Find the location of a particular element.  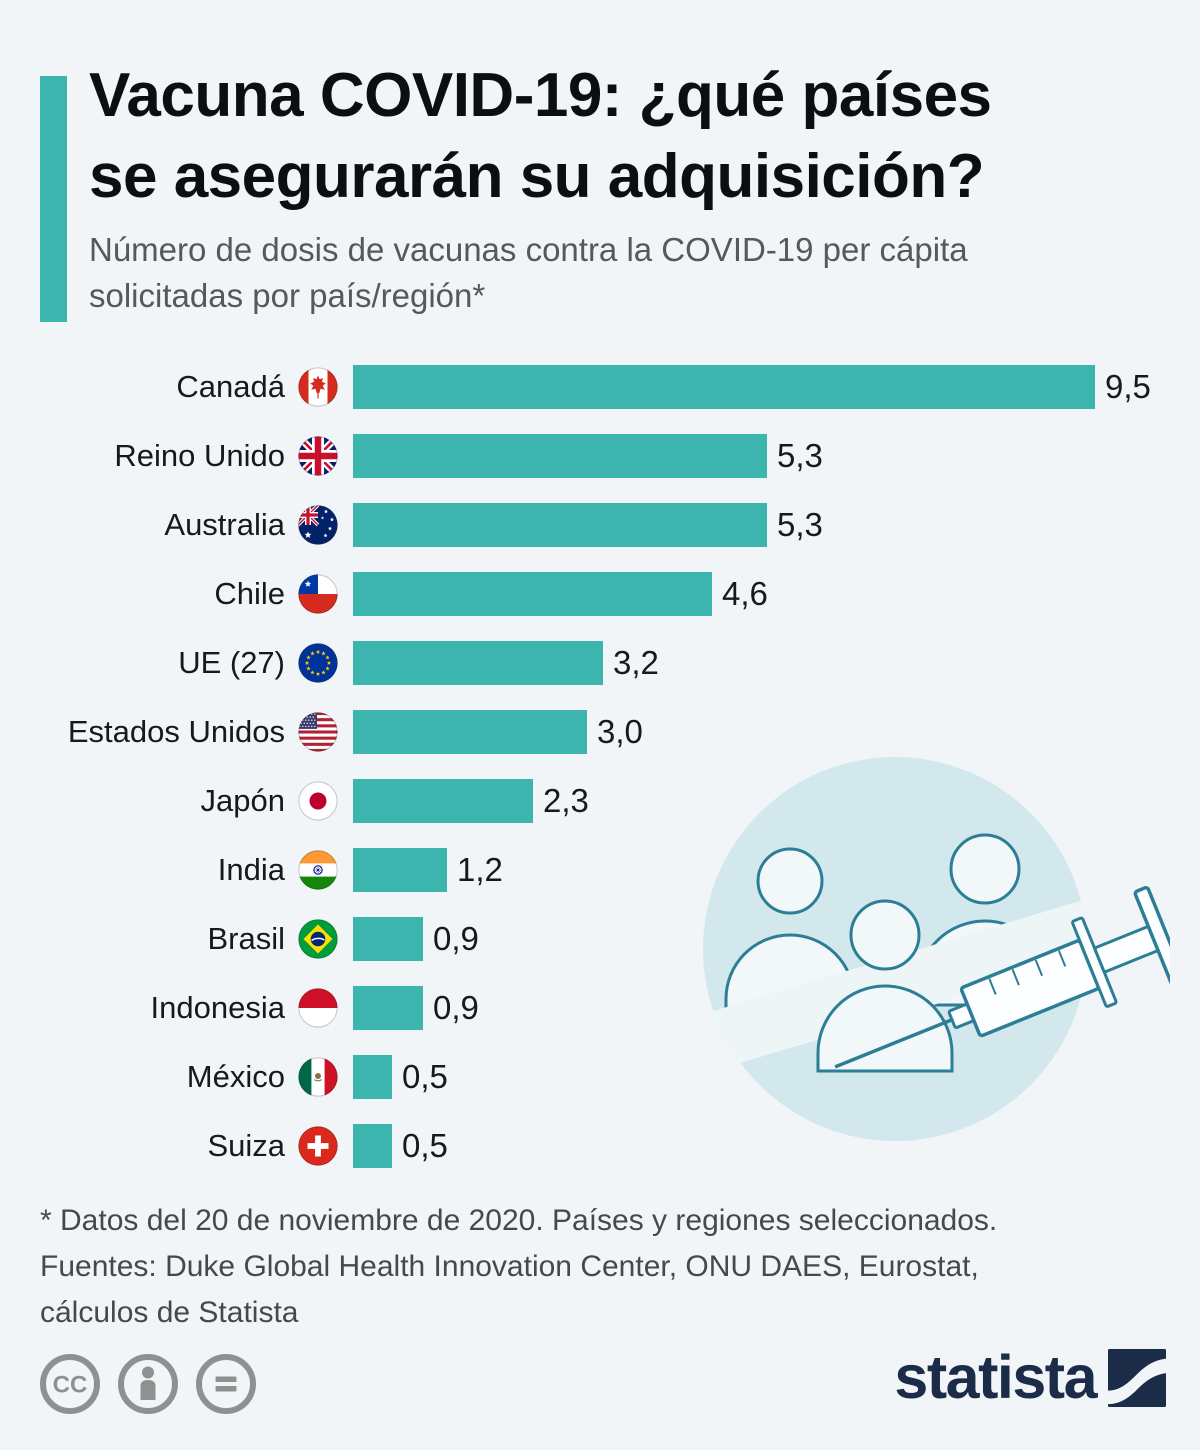

country-label: UE (27) is located at coordinates (231, 662).